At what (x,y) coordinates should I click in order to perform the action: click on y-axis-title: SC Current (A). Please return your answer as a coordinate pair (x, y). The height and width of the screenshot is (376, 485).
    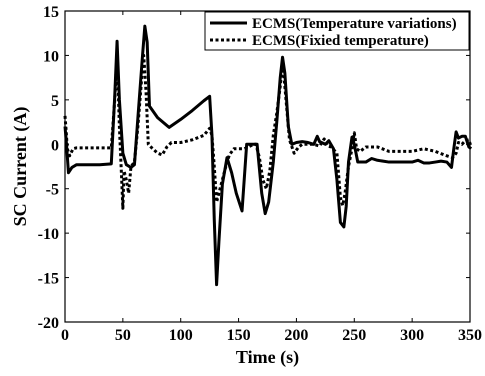
    Looking at the image, I should click on (20, 167).